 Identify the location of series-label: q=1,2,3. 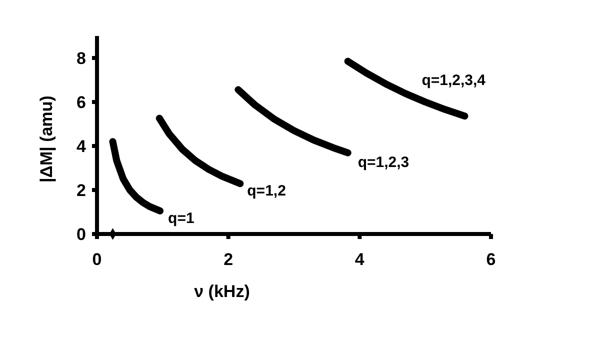
(384, 162).